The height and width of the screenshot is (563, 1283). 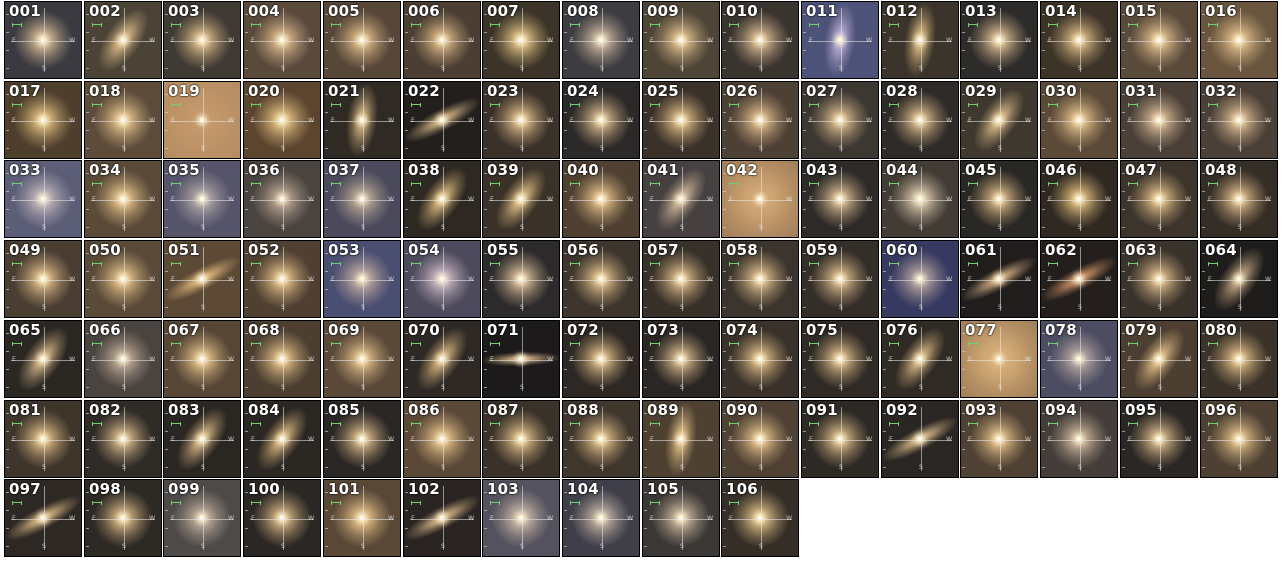 I want to click on cutout-number-label: 103, so click(x=503, y=489).